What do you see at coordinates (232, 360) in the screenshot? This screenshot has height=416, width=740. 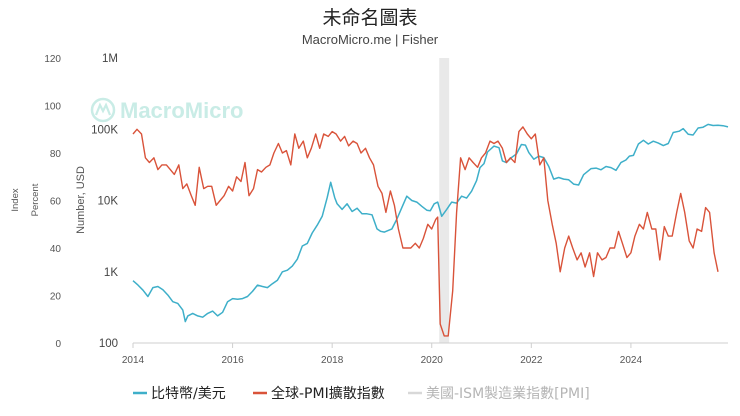 I see `x-tick-label: 2016` at bounding box center [232, 360].